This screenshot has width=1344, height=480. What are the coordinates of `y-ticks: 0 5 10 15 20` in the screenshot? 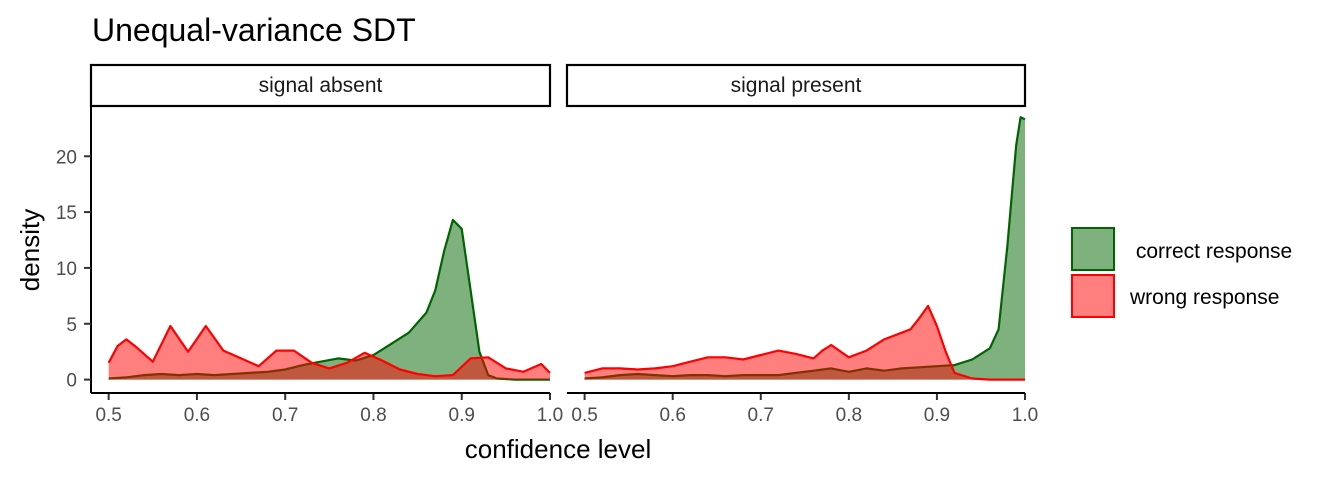 It's located at (73, 269).